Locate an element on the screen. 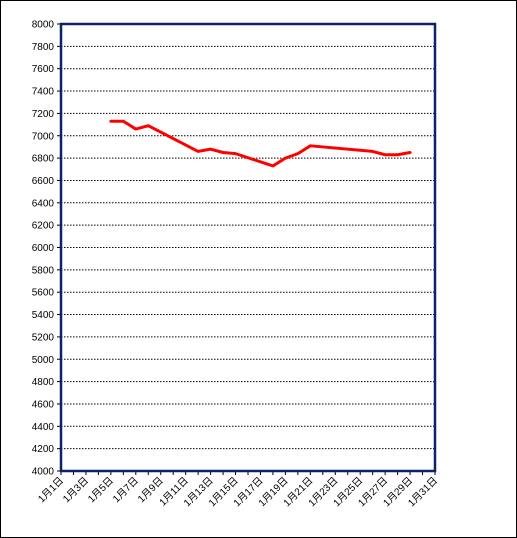 This screenshot has height=538, width=517. y-tick-label: 7600 is located at coordinates (43, 69).